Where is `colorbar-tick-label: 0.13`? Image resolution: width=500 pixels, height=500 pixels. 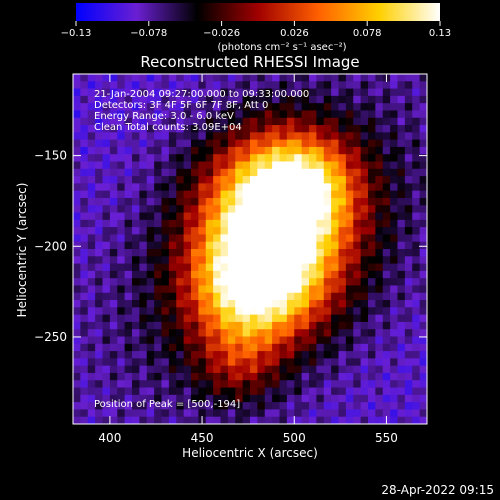 colorbar-tick-label: 0.13 is located at coordinates (440, 33).